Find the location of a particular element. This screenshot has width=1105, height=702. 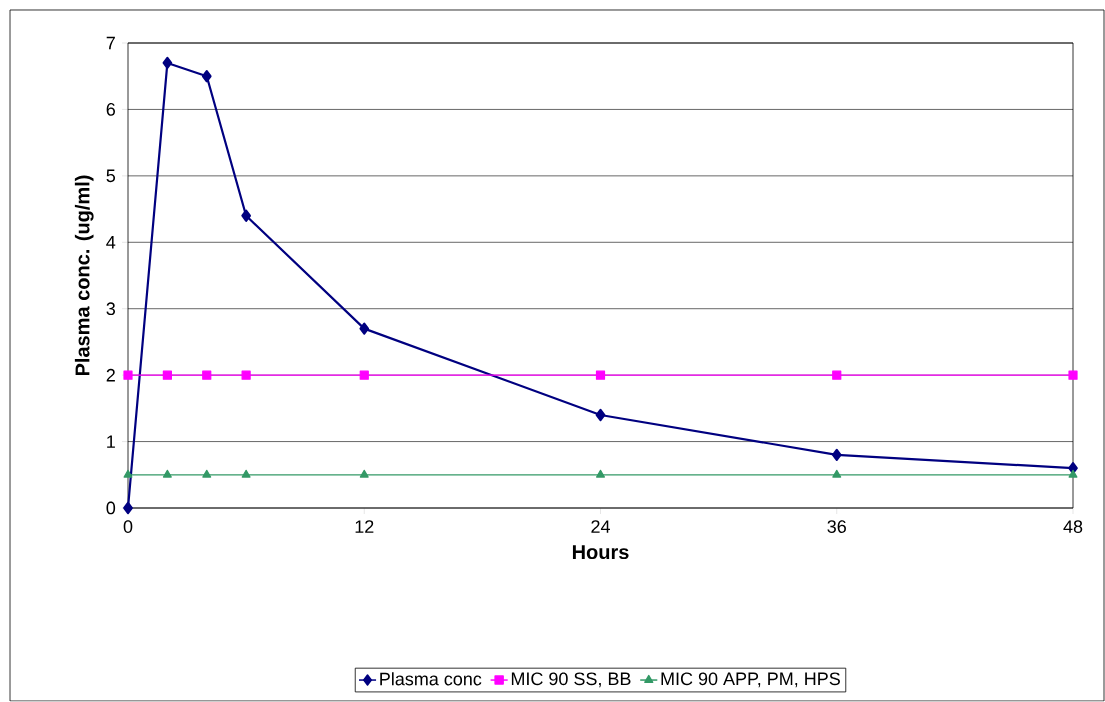

y-tick-label: 6 is located at coordinates (111, 109).